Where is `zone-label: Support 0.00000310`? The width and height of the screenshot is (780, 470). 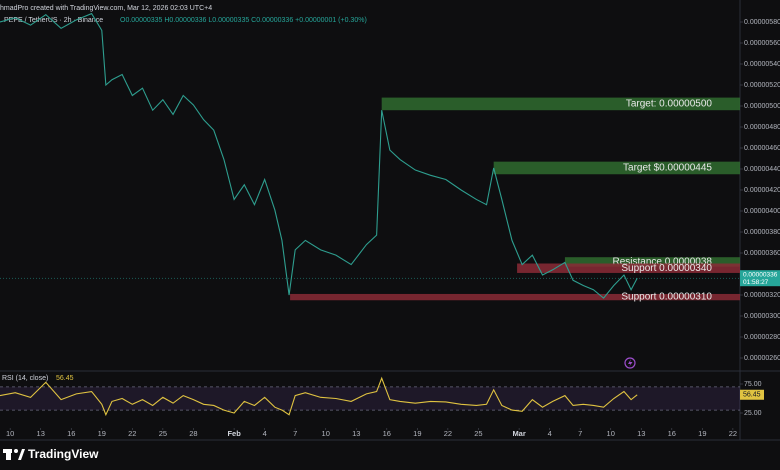
zone-label: Support 0.00000310 is located at coordinates (666, 297).